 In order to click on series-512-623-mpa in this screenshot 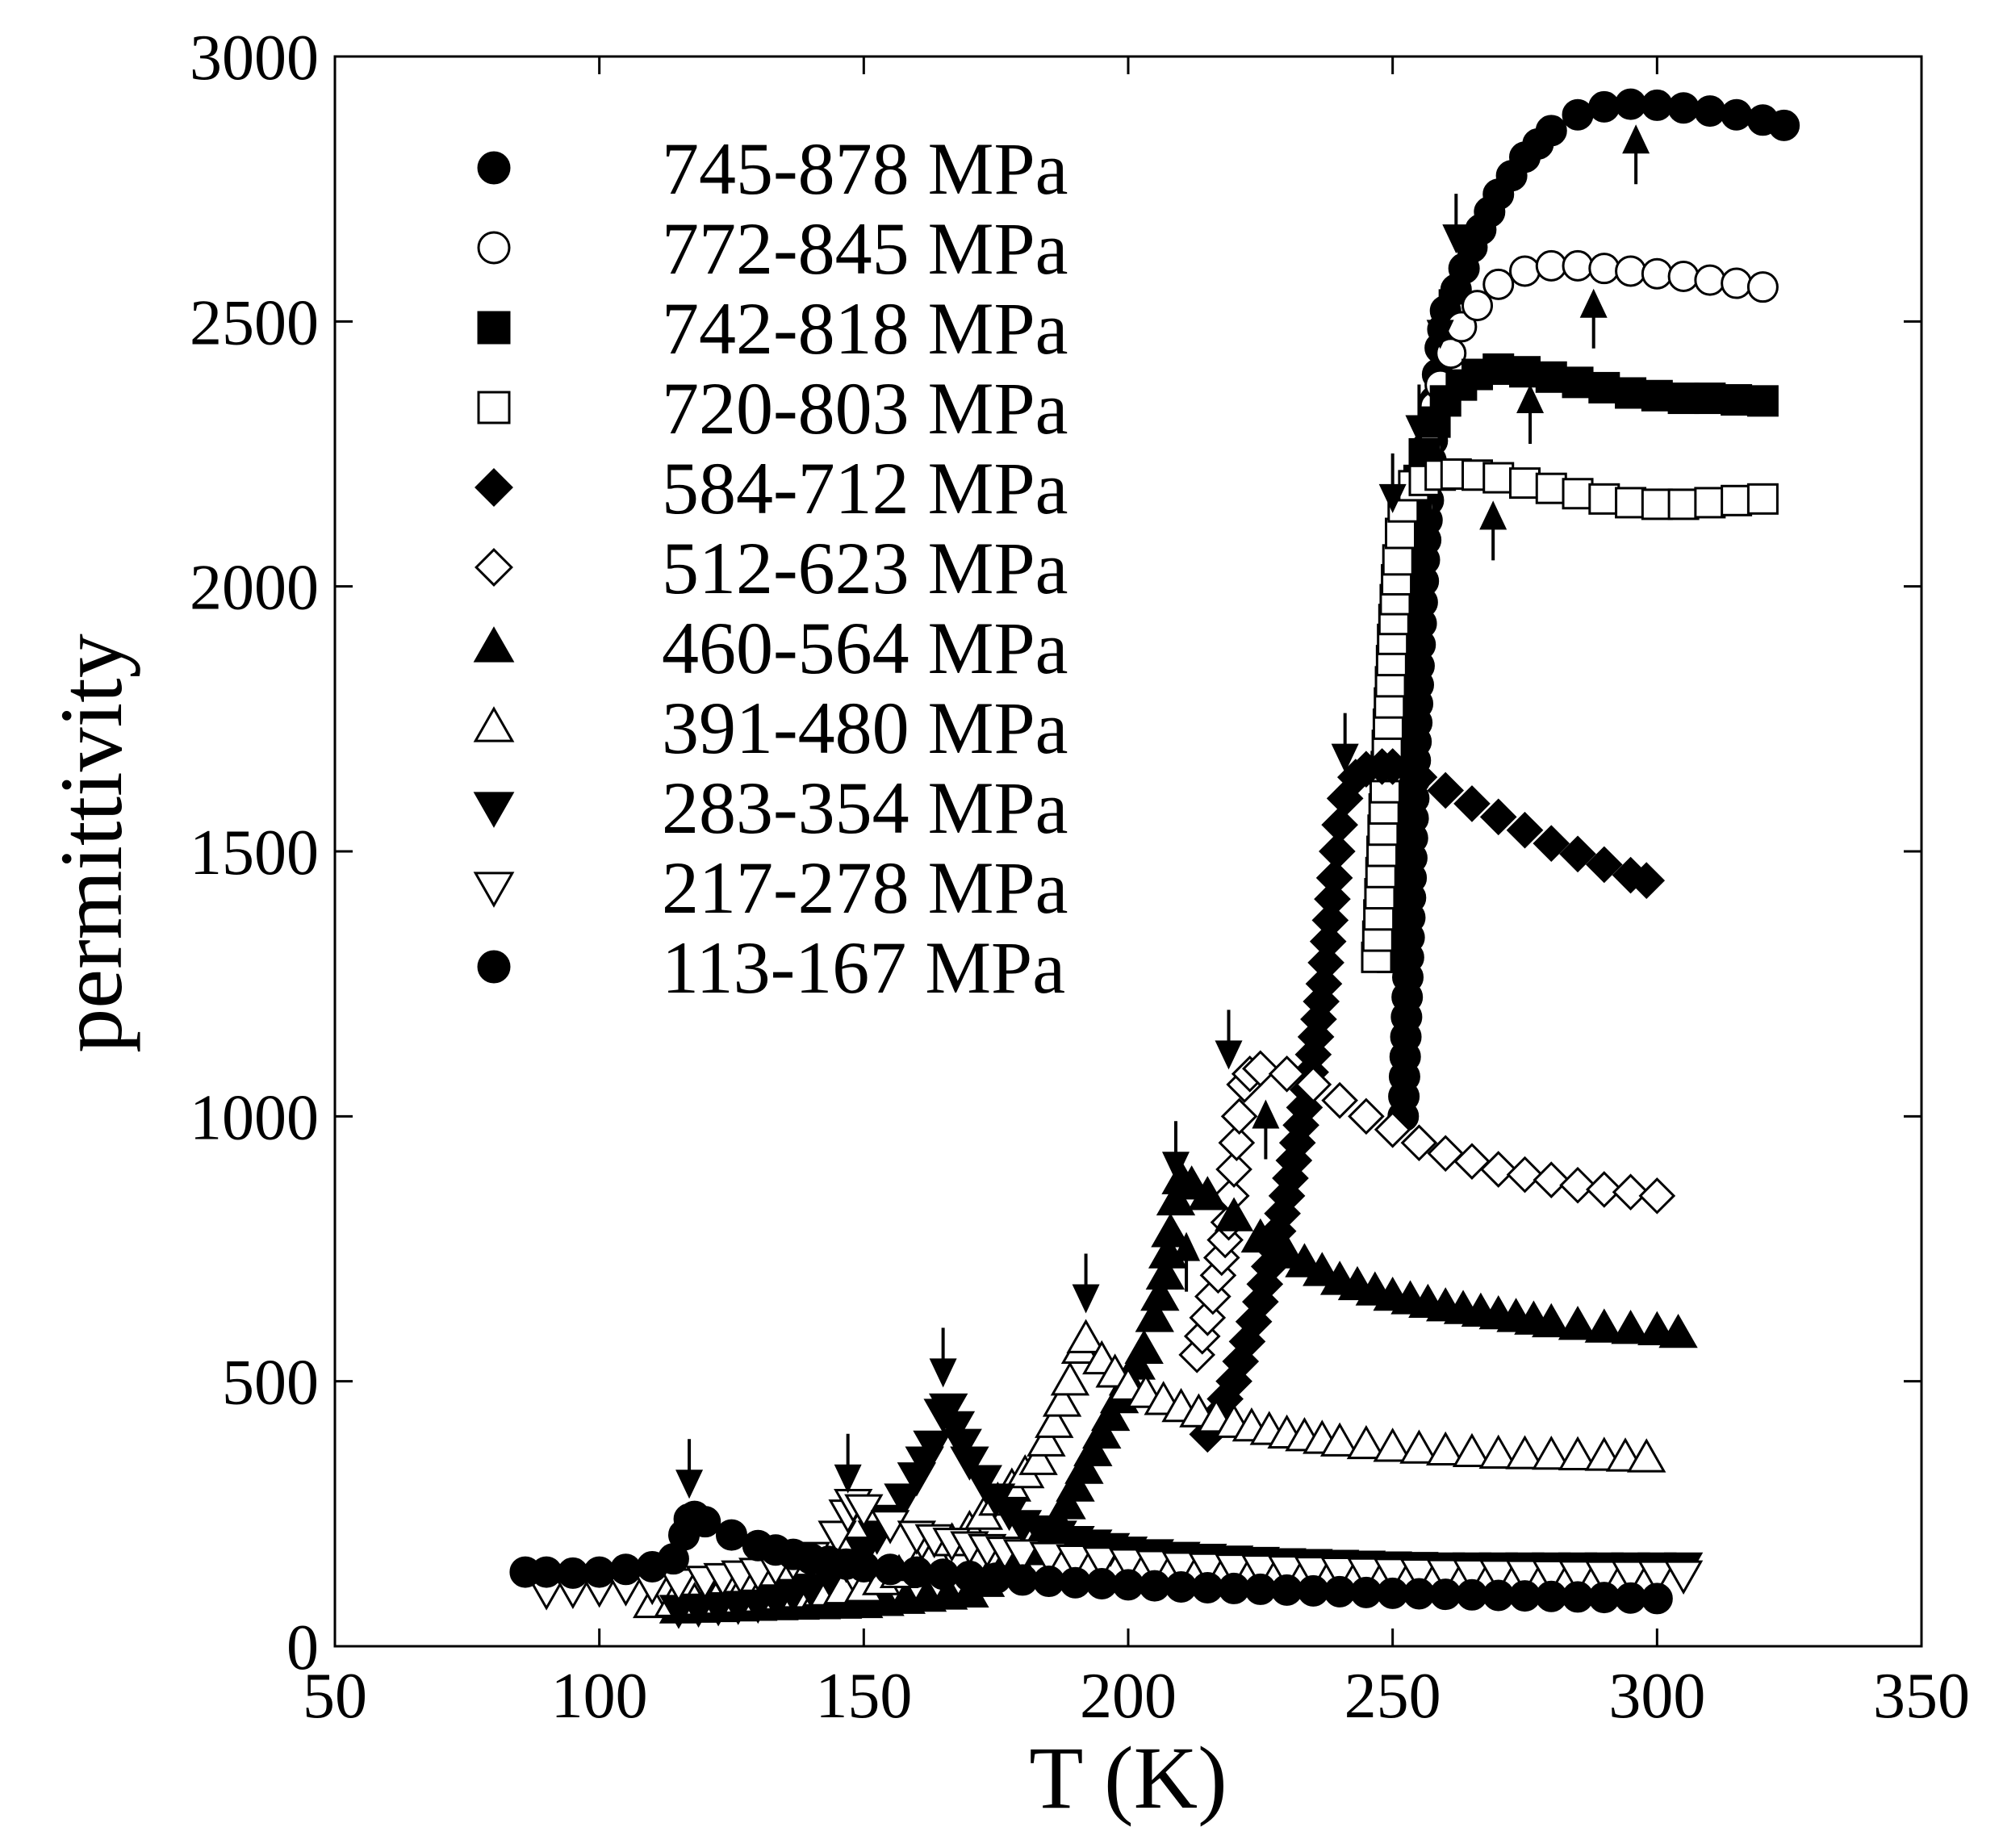, I will do `click(1427, 1211)`.